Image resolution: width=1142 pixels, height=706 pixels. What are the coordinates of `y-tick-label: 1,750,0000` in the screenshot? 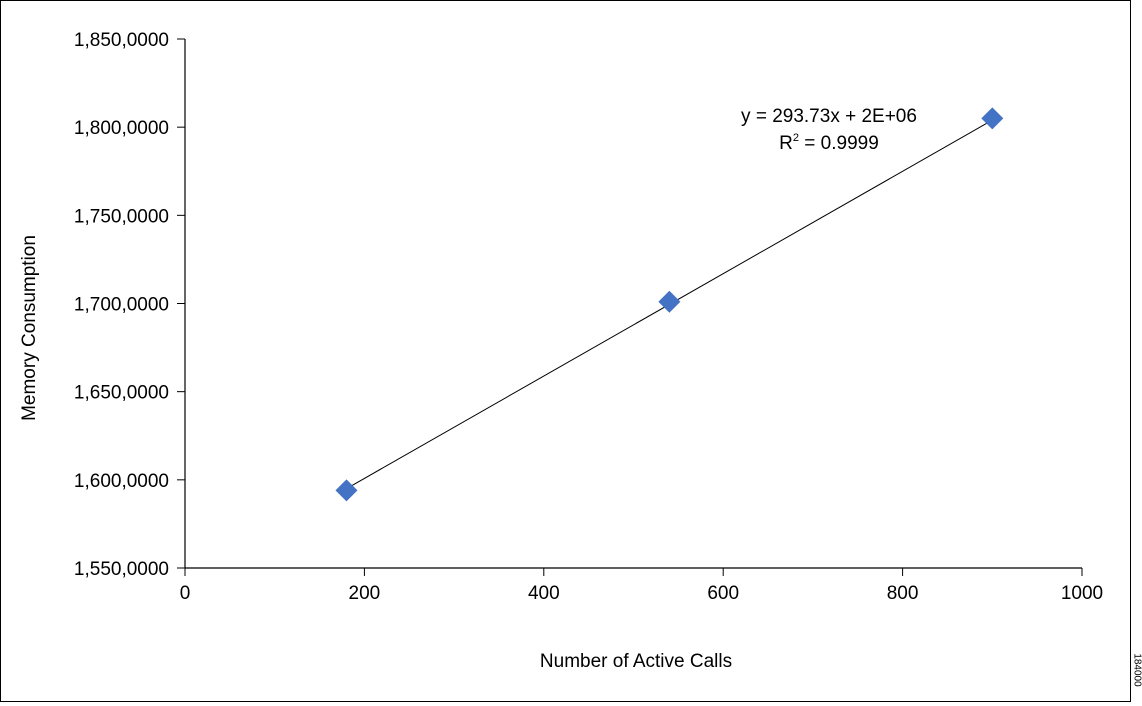 It's located at (121, 216).